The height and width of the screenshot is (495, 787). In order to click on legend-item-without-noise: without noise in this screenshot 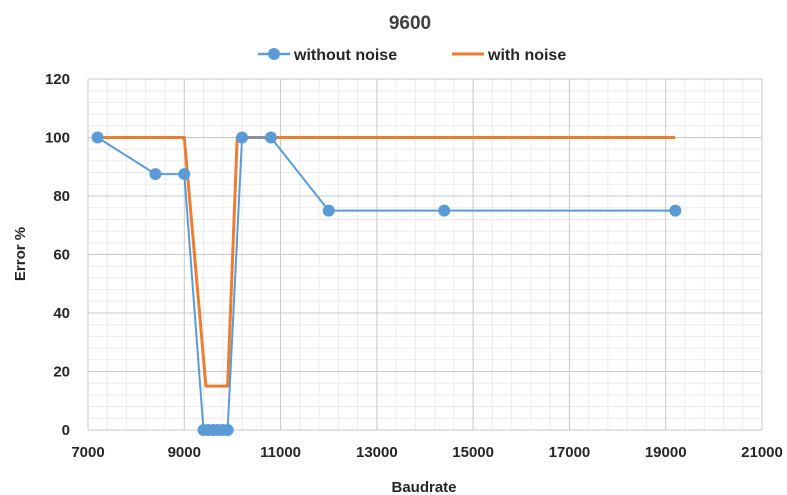, I will do `click(327, 55)`.